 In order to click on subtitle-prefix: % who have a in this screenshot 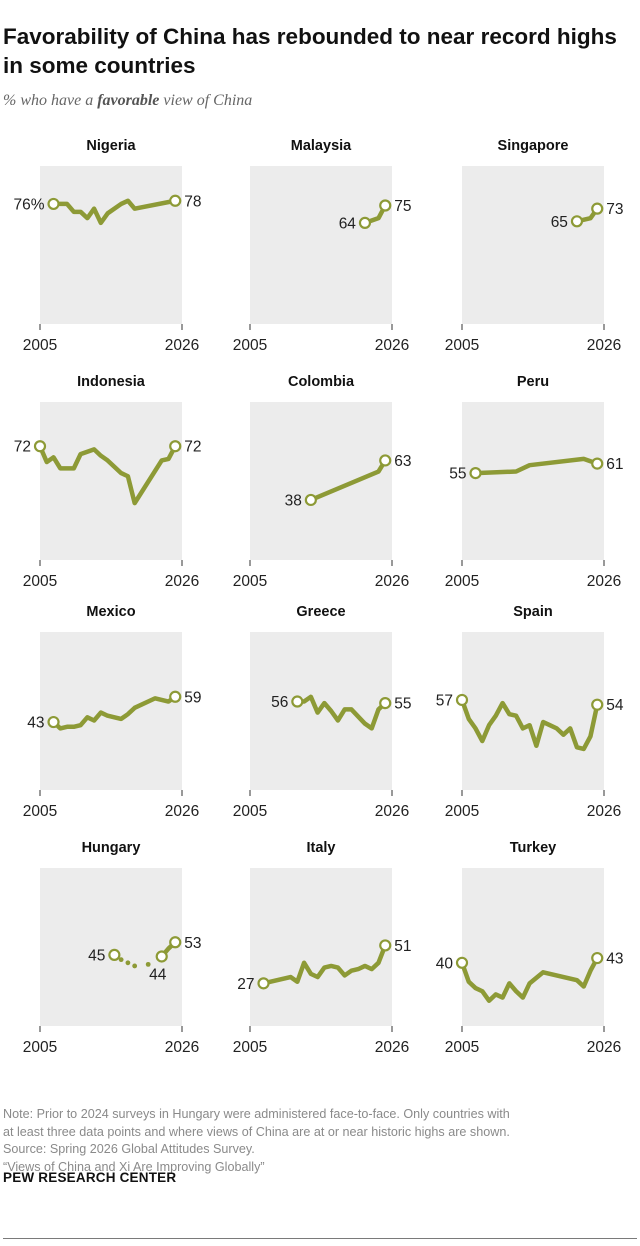, I will do `click(50, 100)`.